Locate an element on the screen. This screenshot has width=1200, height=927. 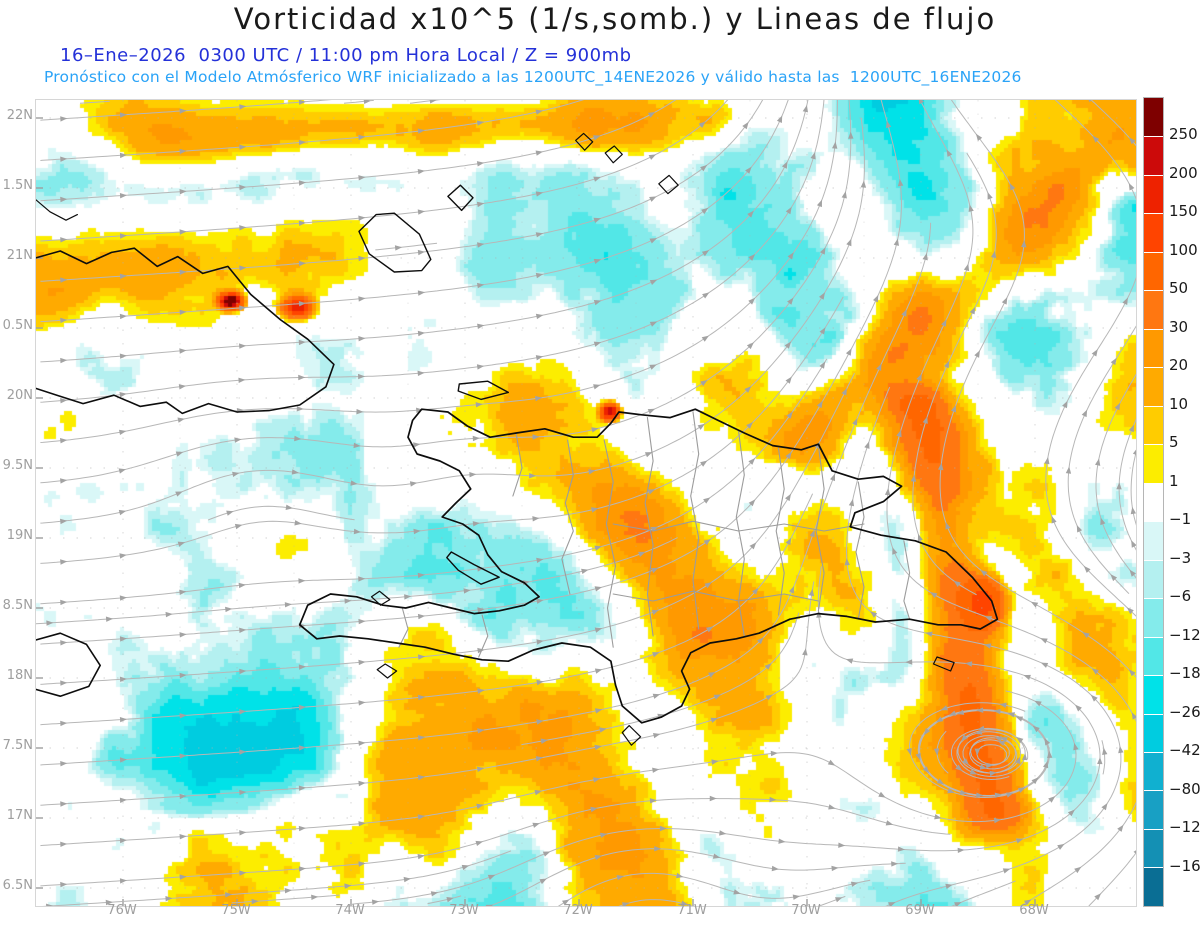
lat-label: 0.5N is located at coordinates (17, 325).